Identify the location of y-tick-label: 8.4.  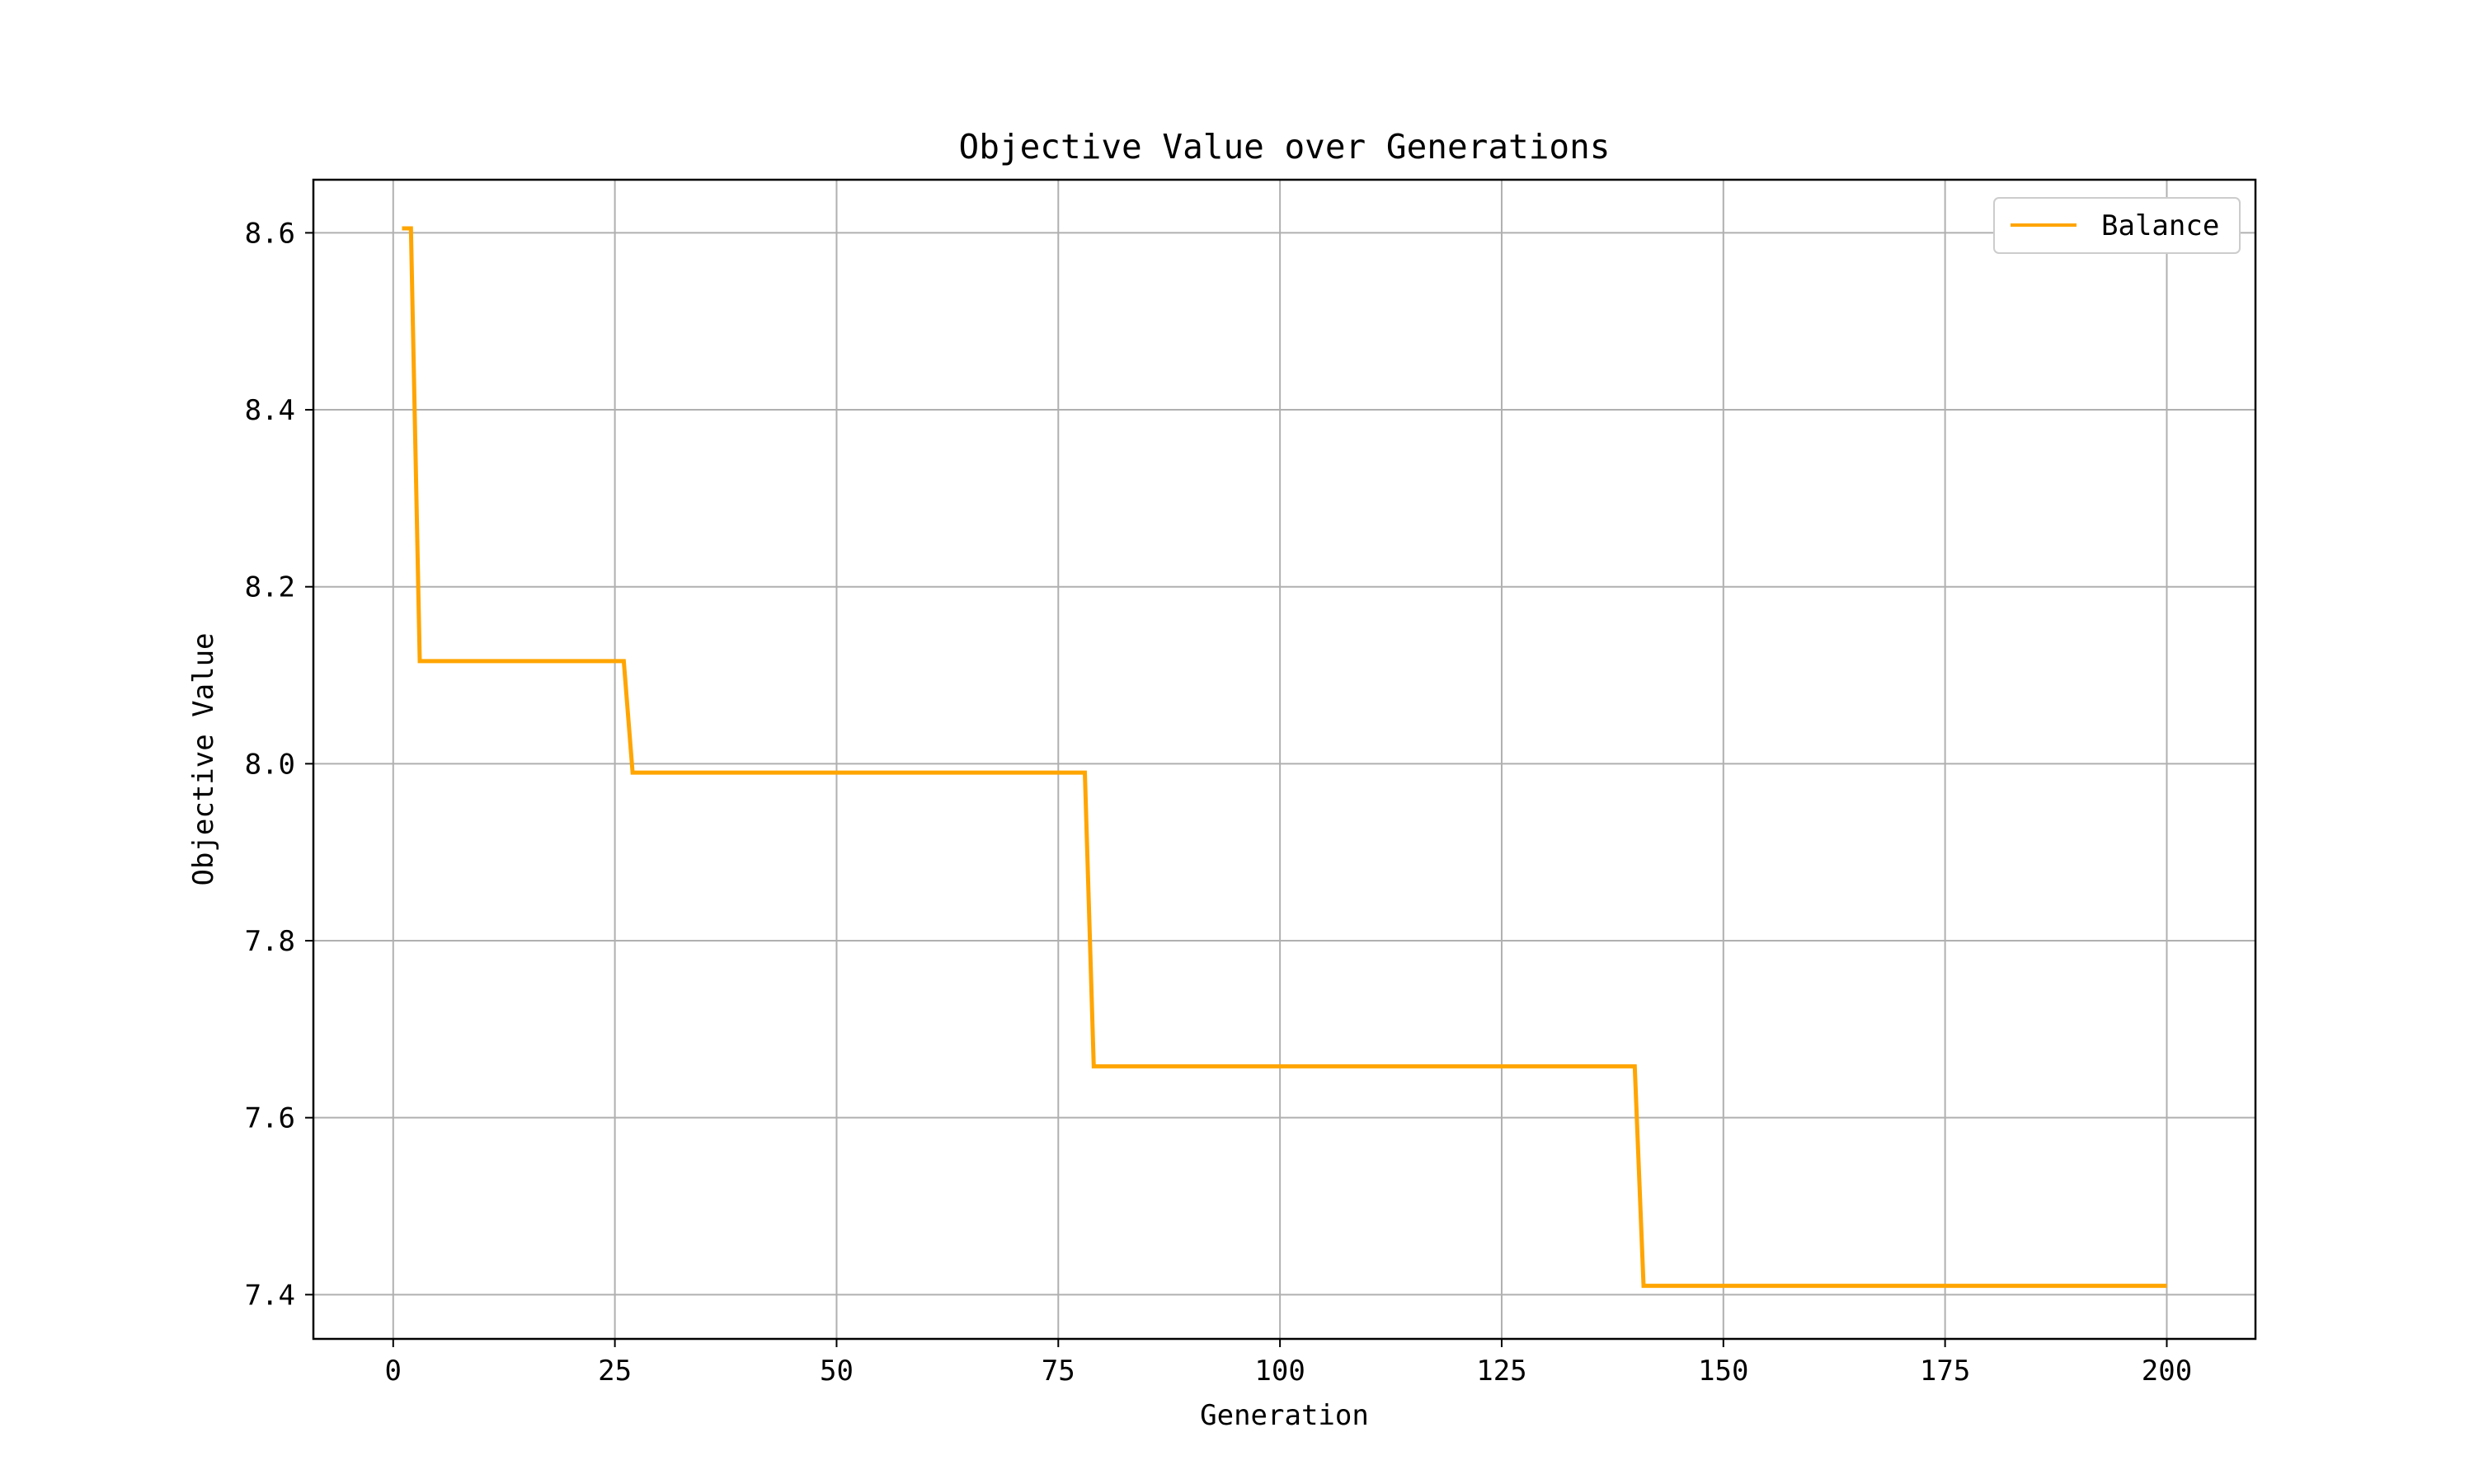
(270, 410).